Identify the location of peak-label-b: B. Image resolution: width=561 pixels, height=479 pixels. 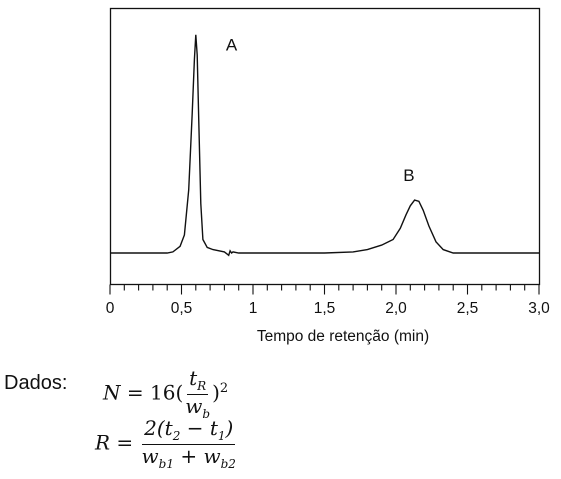
(408, 175).